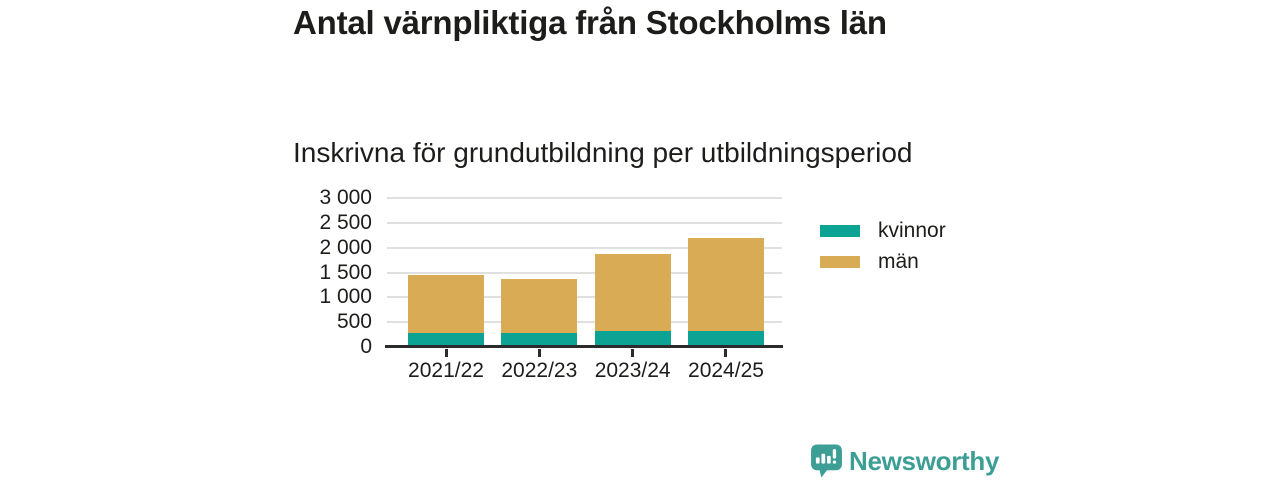  I want to click on x-axis-line, so click(584, 346).